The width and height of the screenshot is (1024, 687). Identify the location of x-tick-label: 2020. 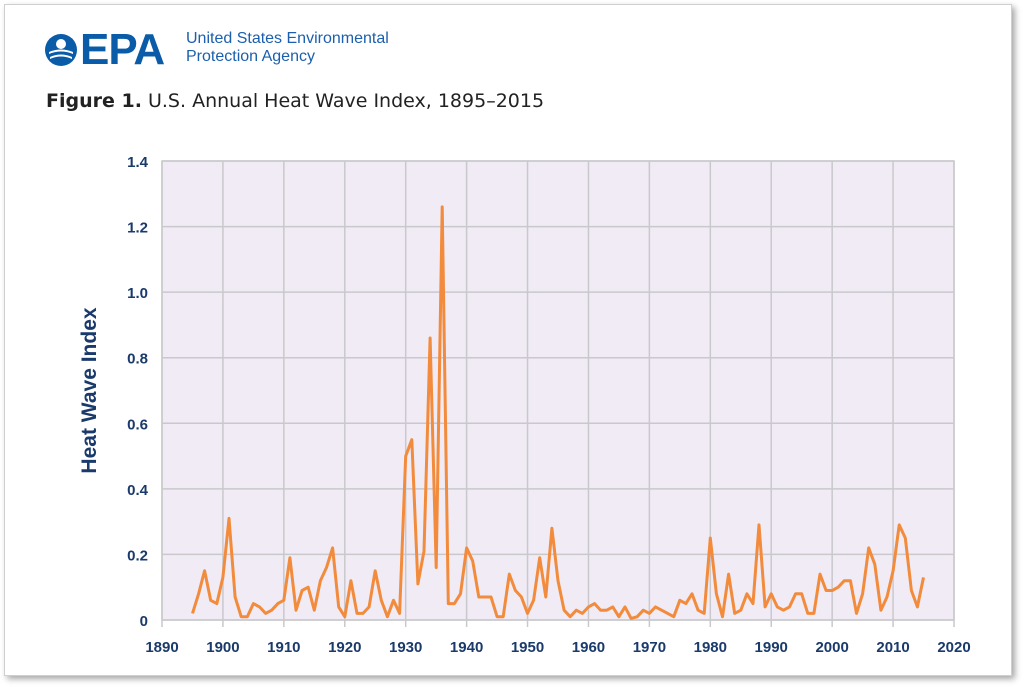
(953, 647).